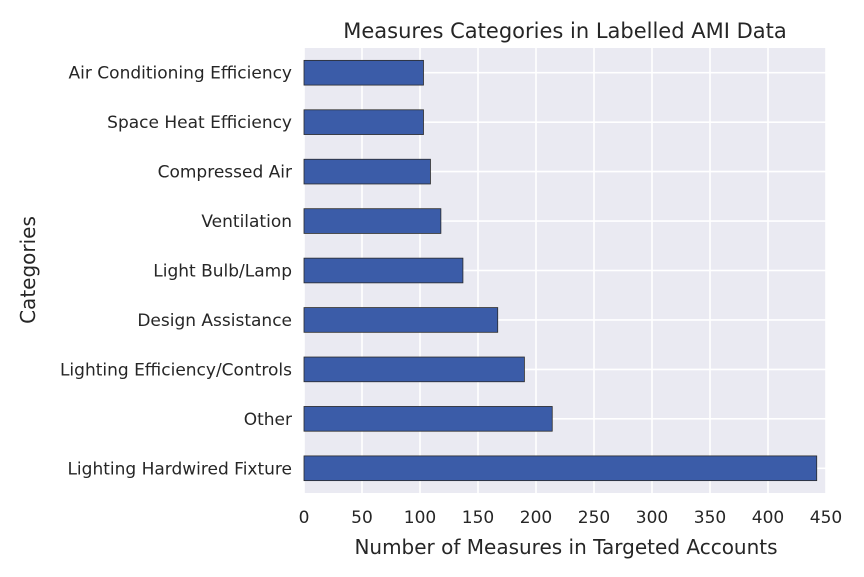 Image resolution: width=864 pixels, height=577 pixels. I want to click on x-tick-label: 50, so click(362, 518).